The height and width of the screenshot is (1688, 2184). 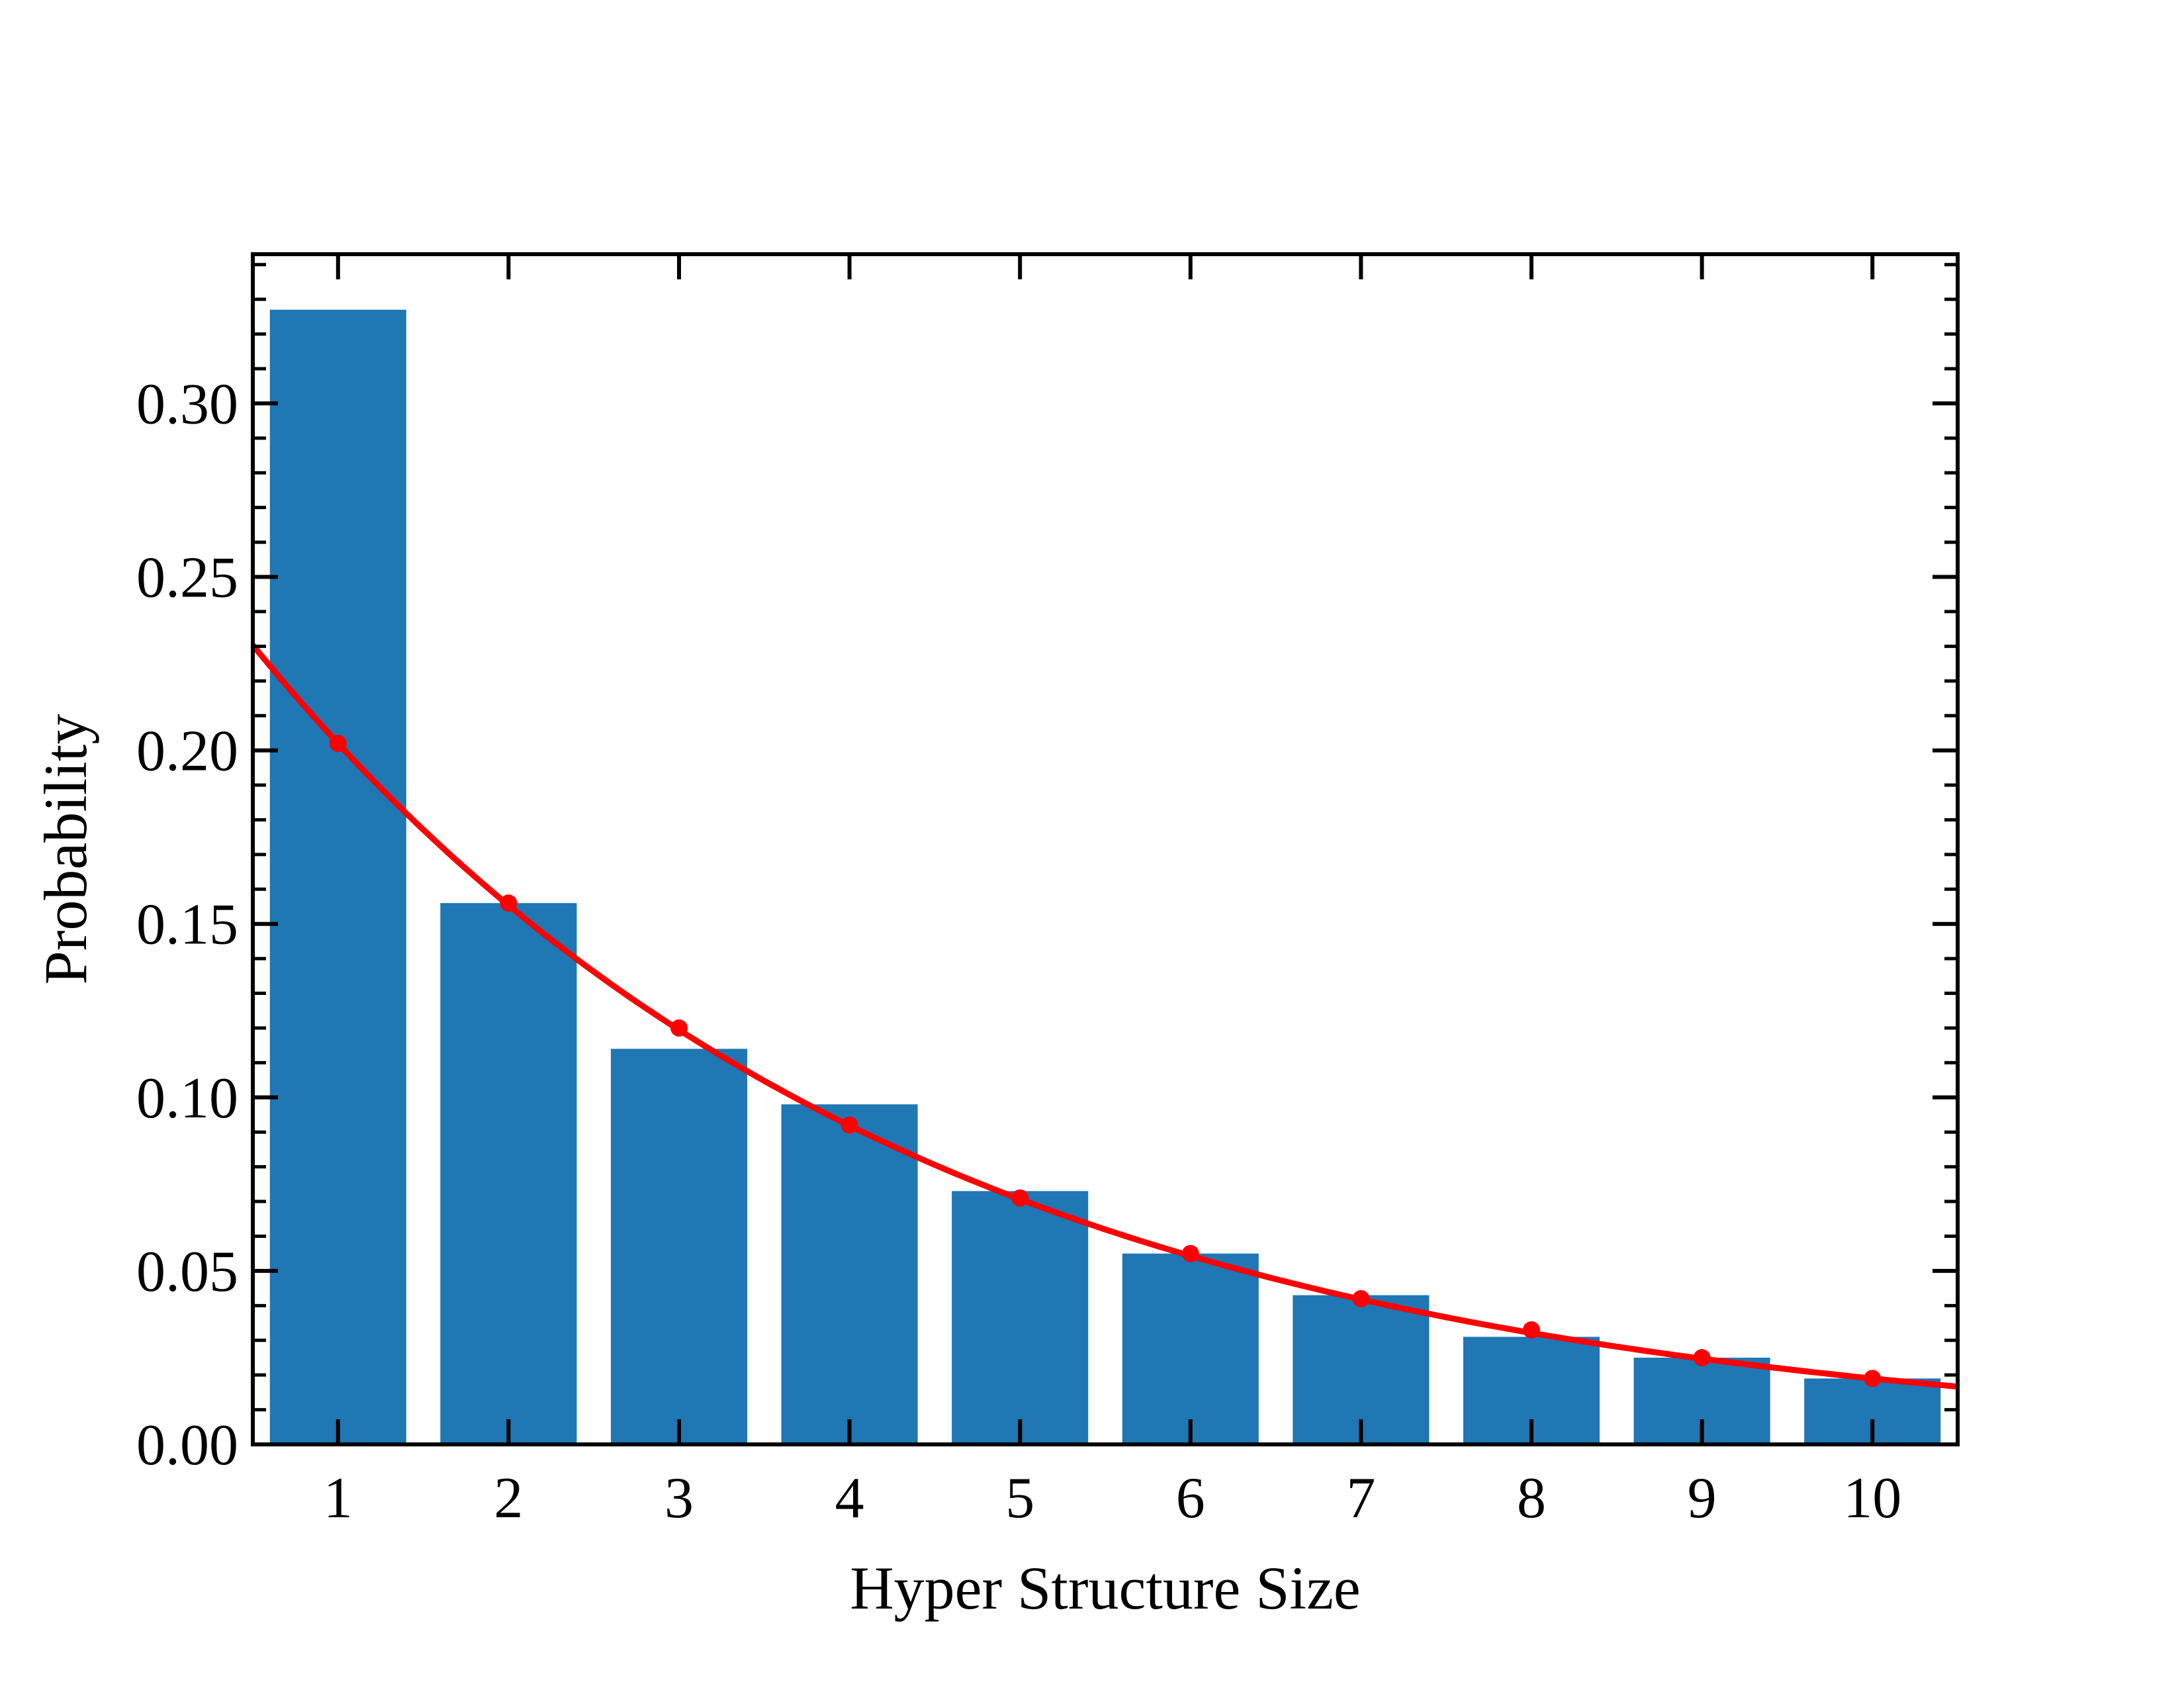 What do you see at coordinates (1360, 1498) in the screenshot?
I see `x-tick-label: 7` at bounding box center [1360, 1498].